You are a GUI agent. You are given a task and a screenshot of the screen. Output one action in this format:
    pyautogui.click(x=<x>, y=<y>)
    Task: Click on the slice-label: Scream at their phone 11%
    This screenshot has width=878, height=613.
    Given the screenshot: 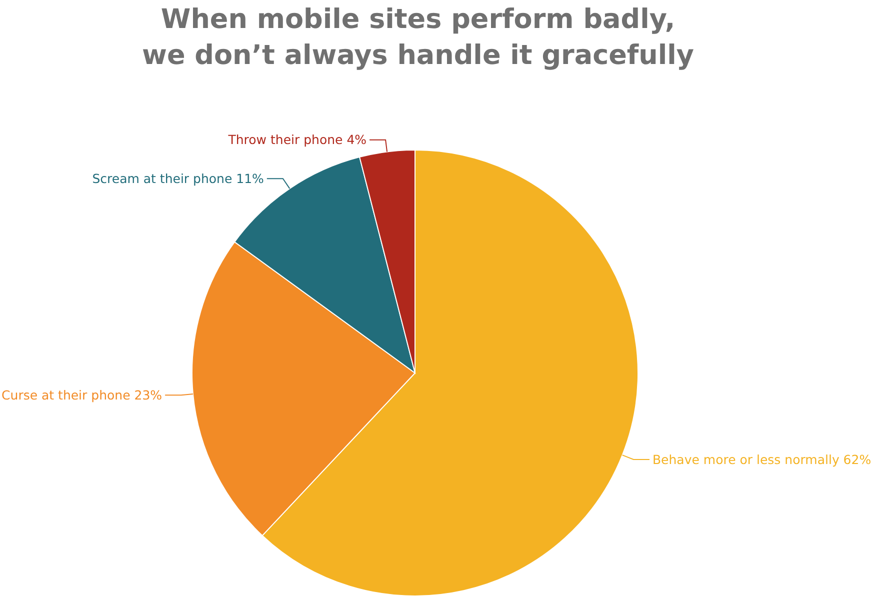 What is the action you would take?
    pyautogui.click(x=178, y=178)
    